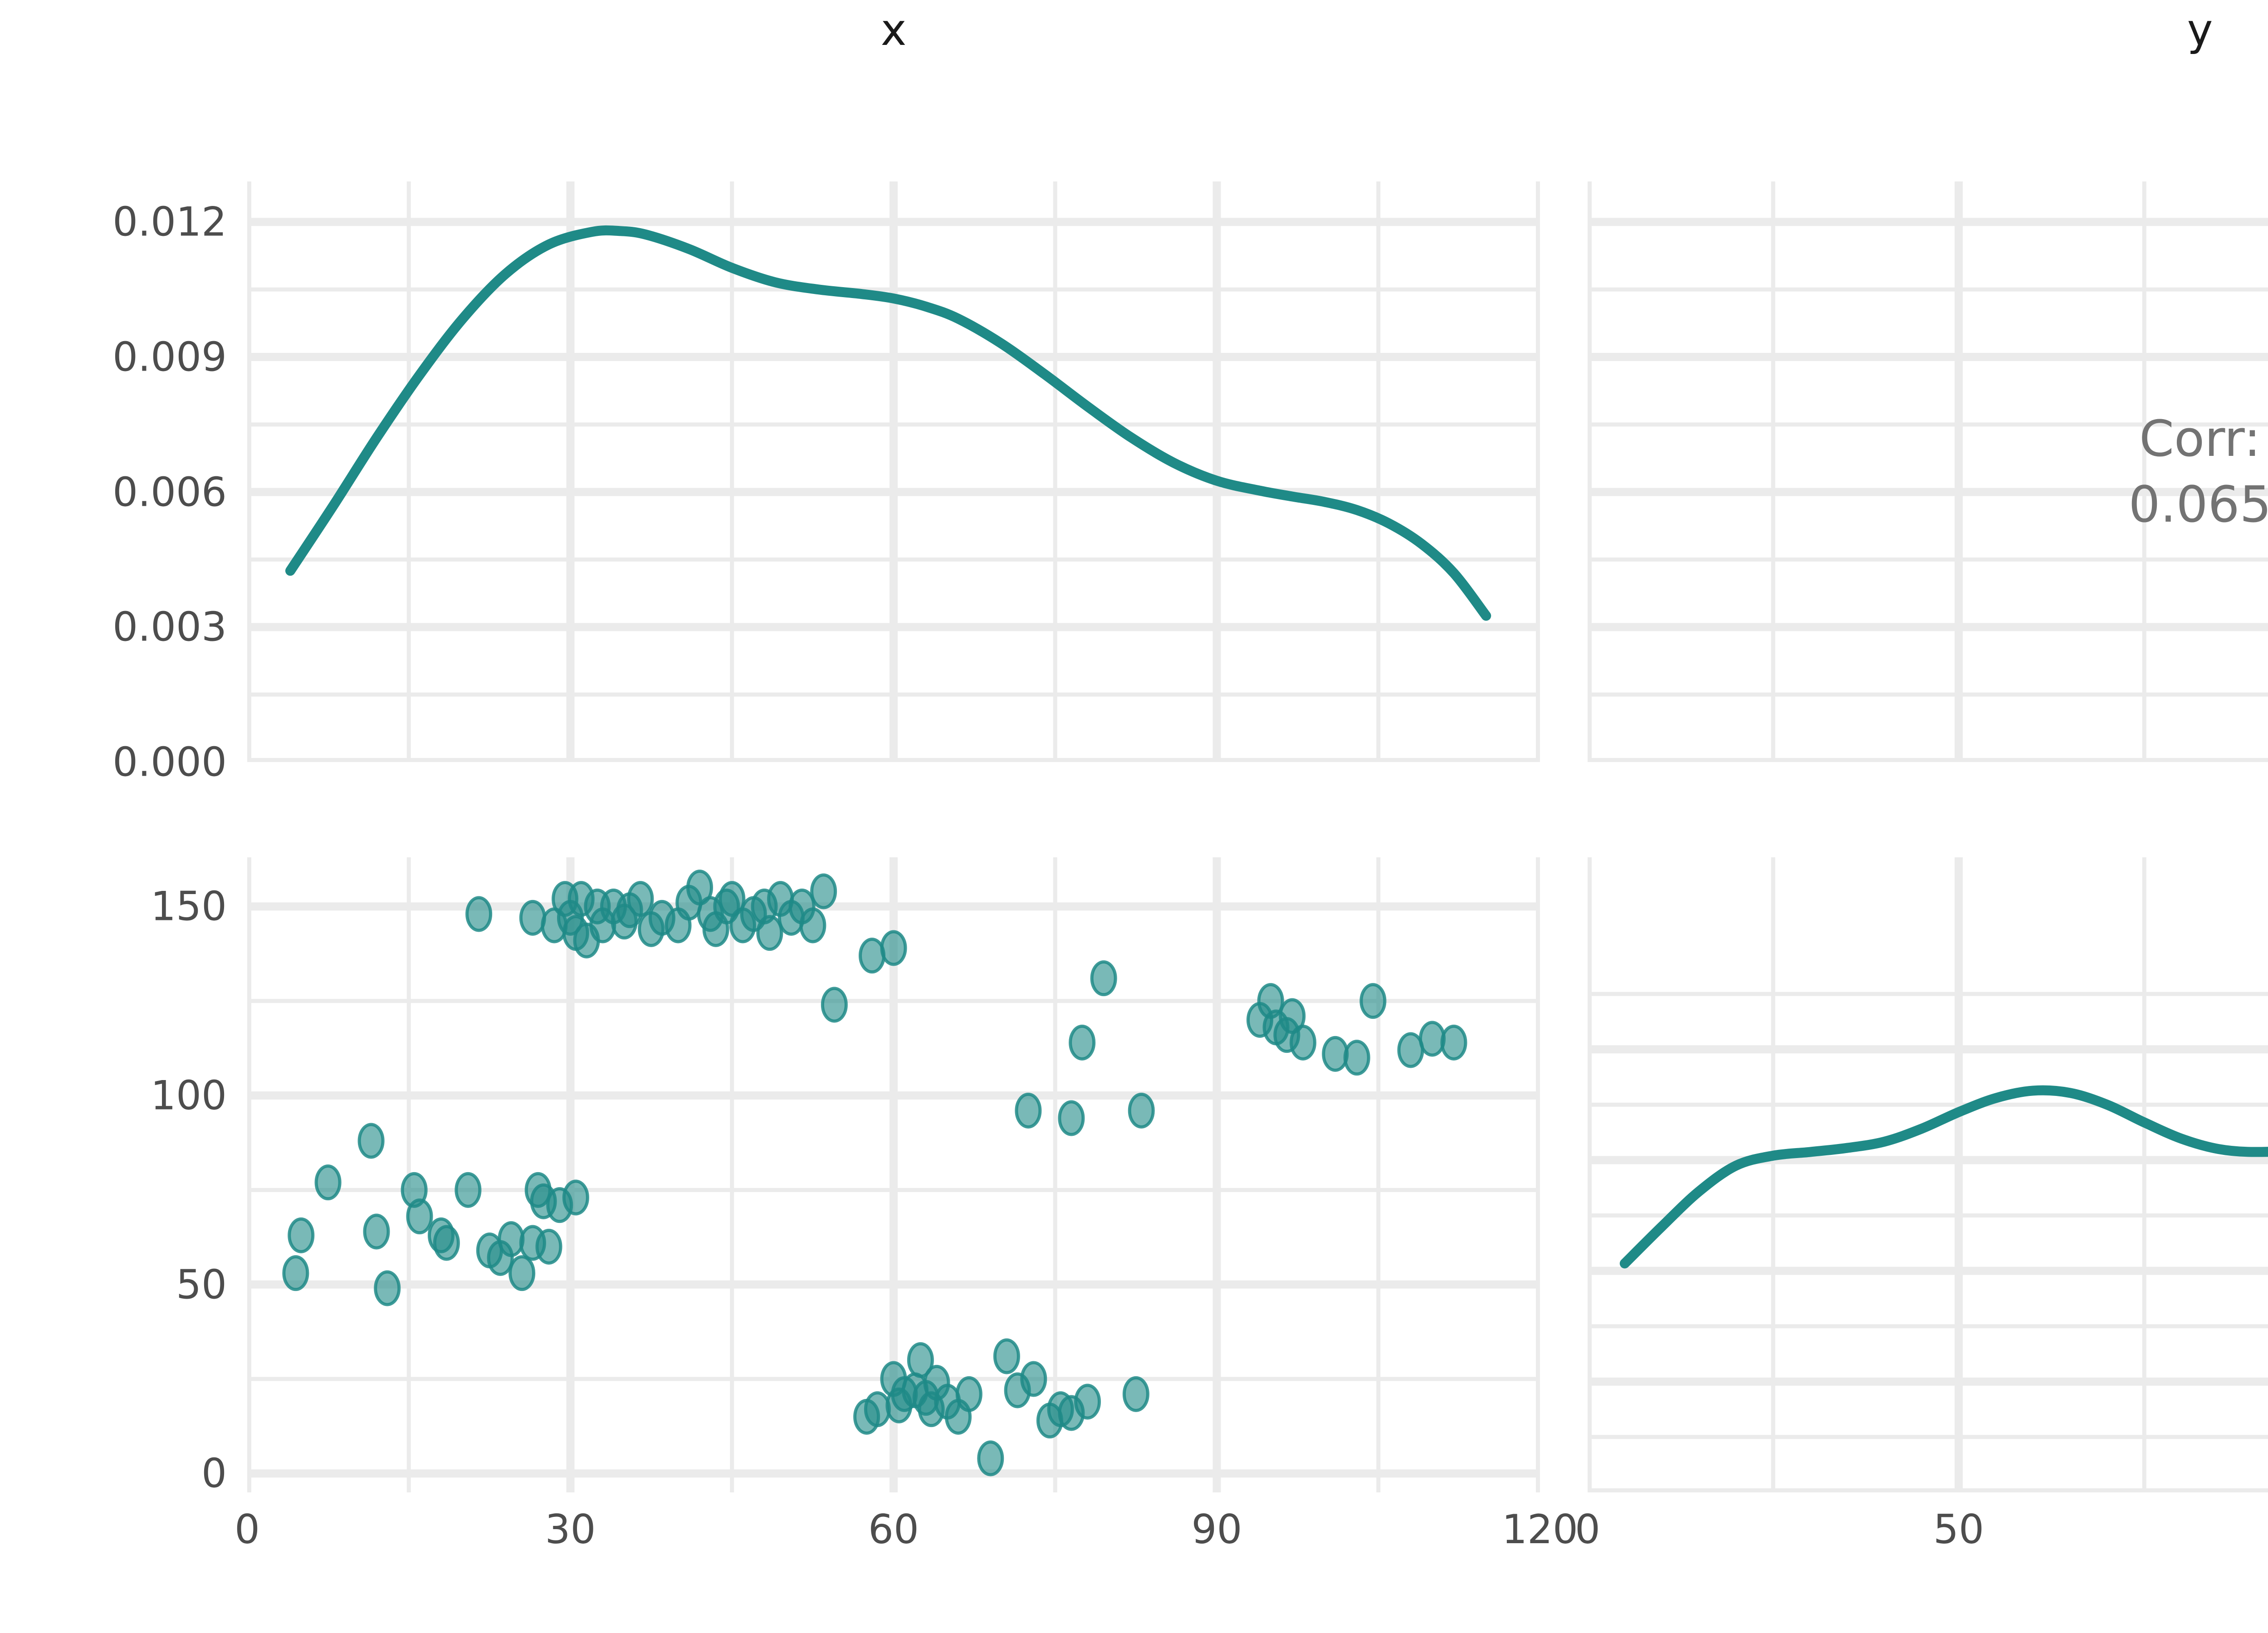 The image size is (2268, 1633). What do you see at coordinates (570, 1529) in the screenshot?
I see `x-axis-tick-left: 30` at bounding box center [570, 1529].